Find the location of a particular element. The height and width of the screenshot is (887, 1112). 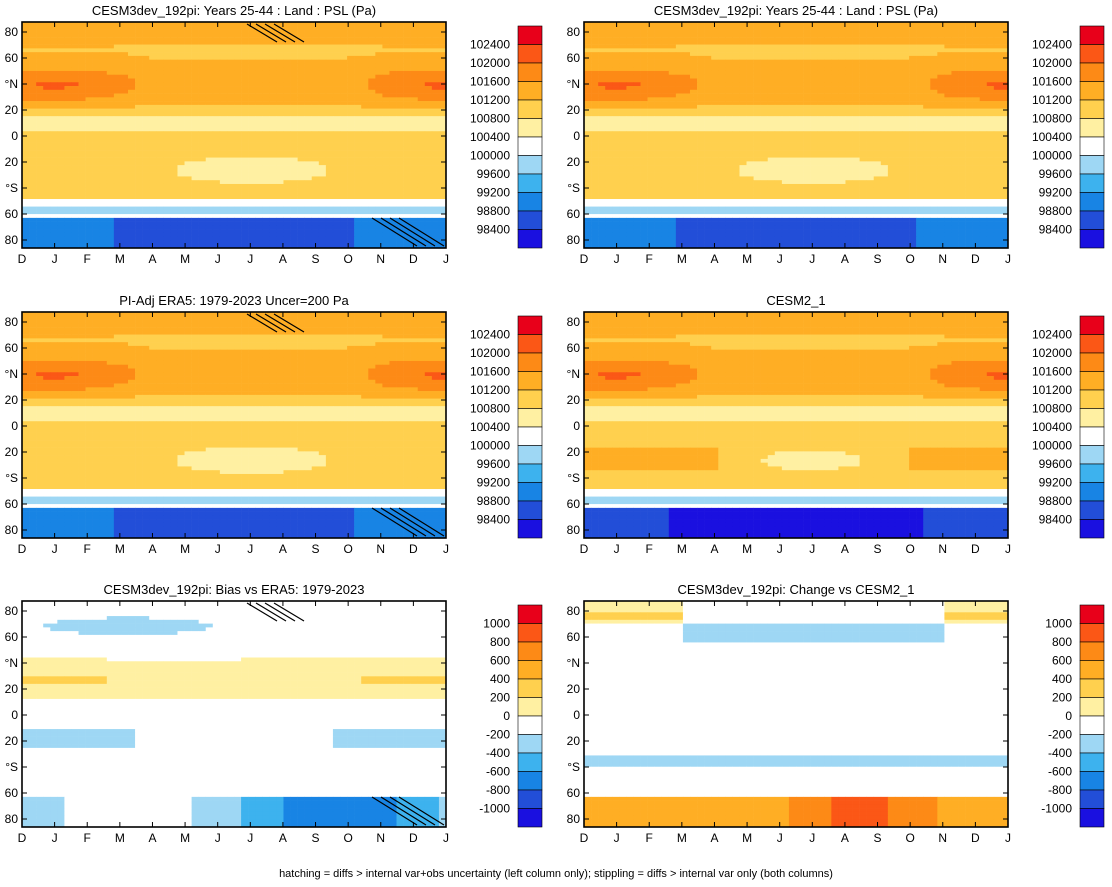

colorbar-swatch is located at coordinates (530, 165).